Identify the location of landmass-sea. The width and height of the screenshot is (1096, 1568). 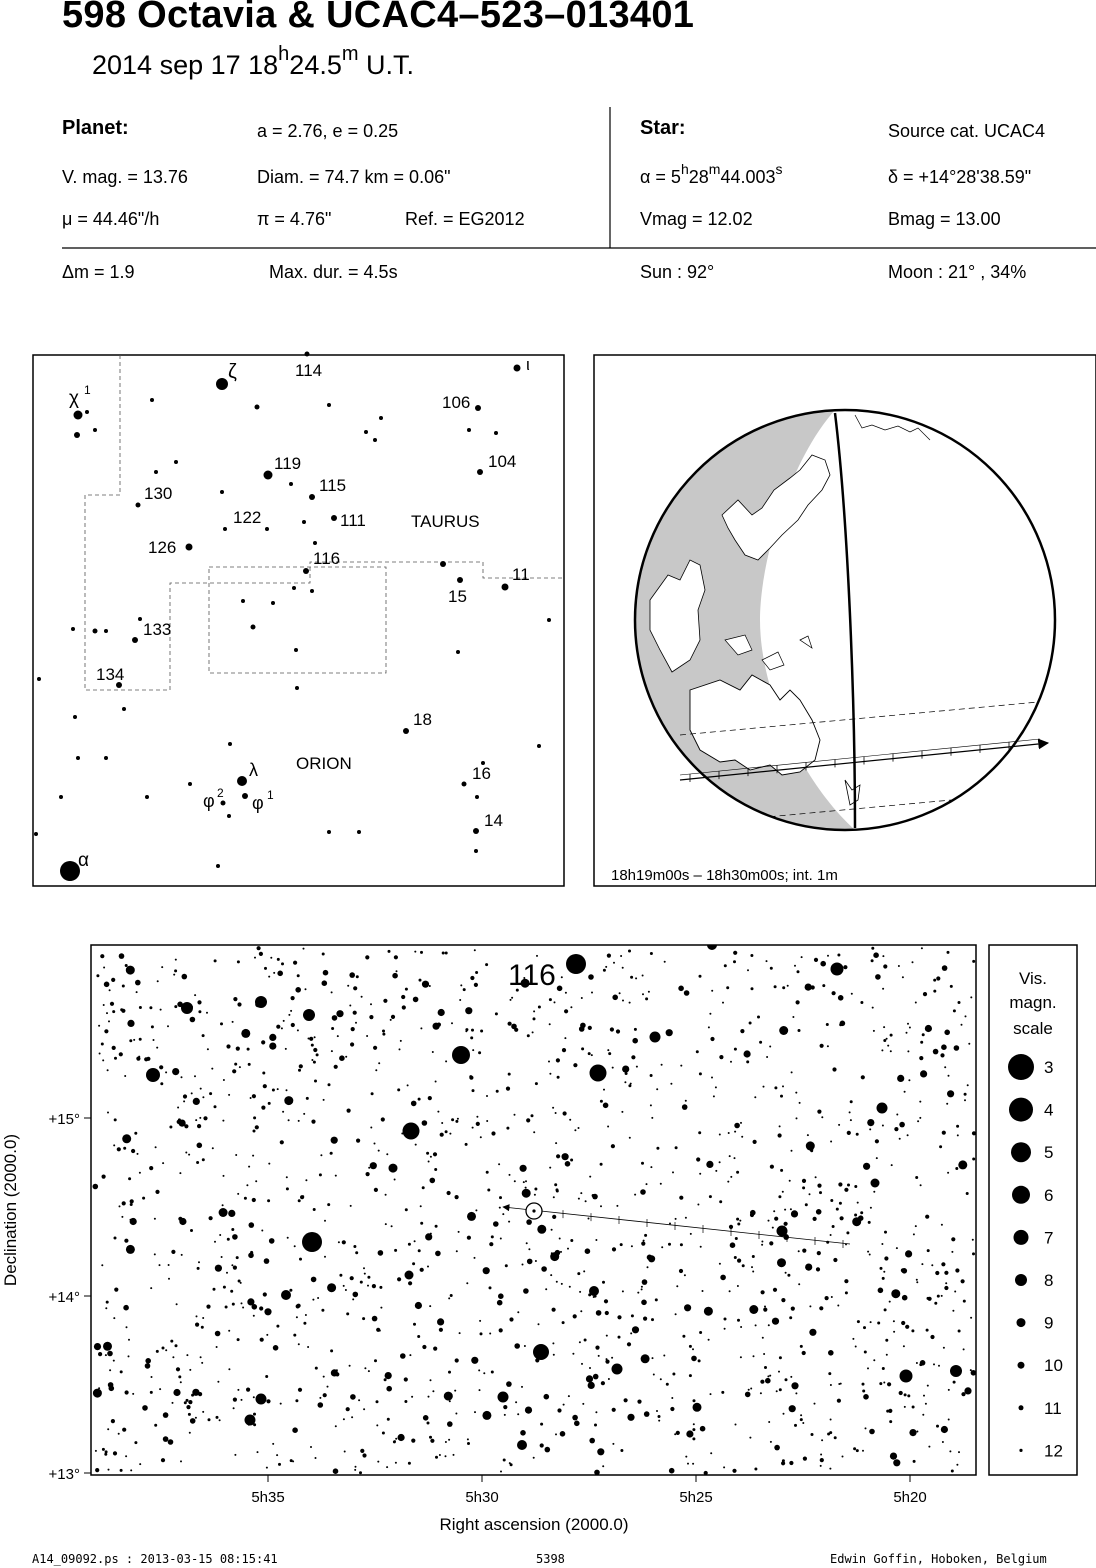
(677, 616).